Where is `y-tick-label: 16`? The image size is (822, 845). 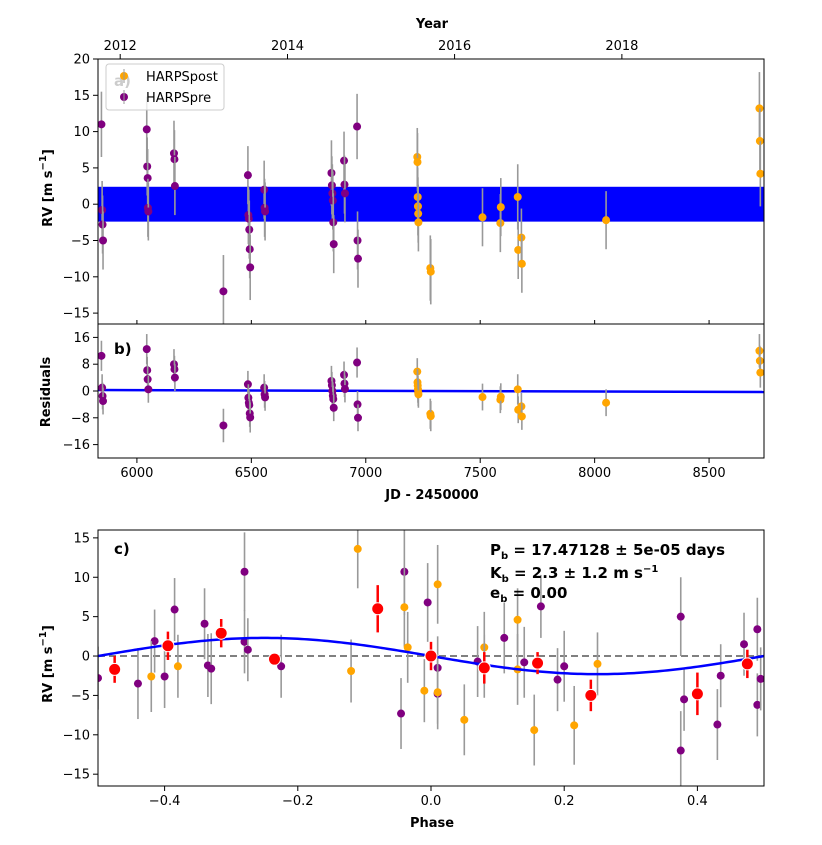
y-tick-label: 16 is located at coordinates (81, 338).